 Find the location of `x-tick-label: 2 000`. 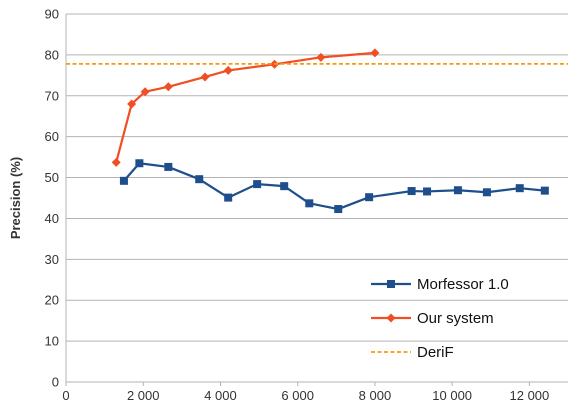

x-tick-label: 2 000 is located at coordinates (143, 395).